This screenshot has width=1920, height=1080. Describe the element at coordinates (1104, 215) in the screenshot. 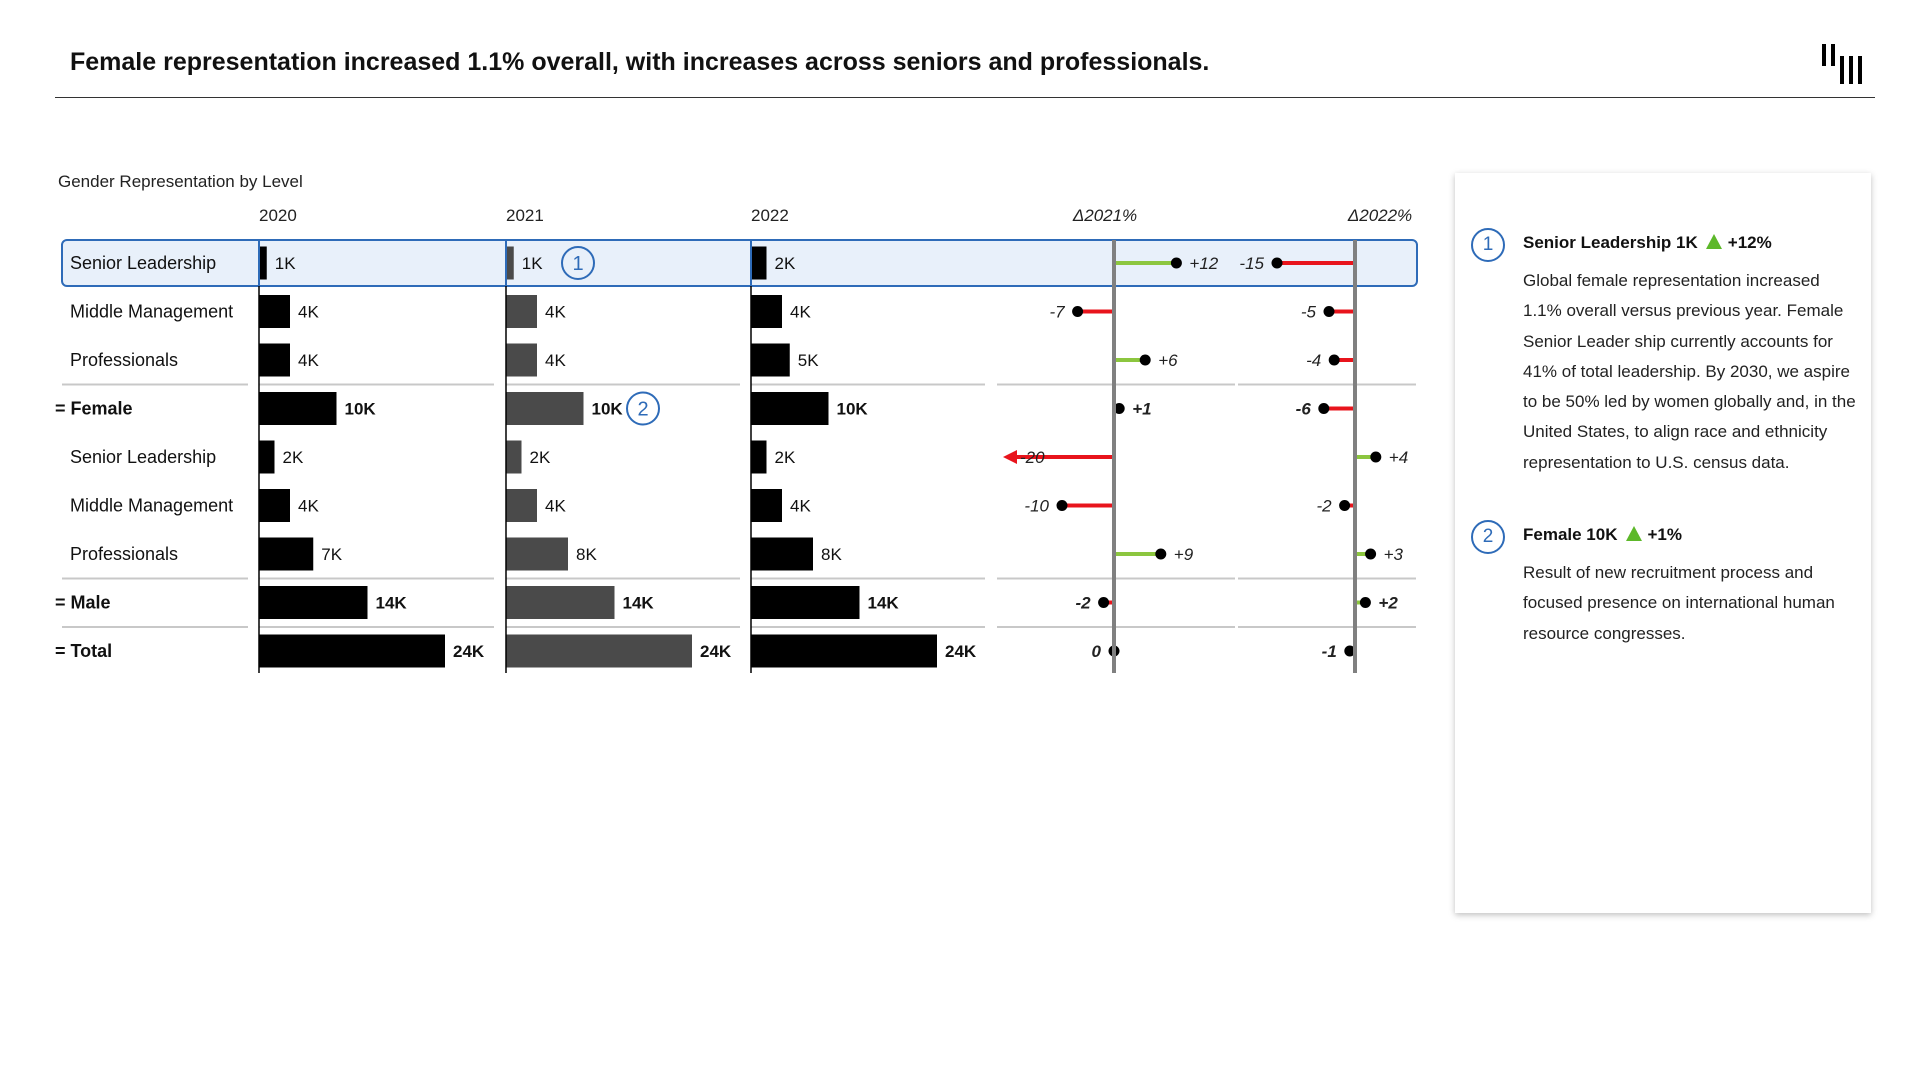

I see `delta-column-header: Δ2021%` at that location.